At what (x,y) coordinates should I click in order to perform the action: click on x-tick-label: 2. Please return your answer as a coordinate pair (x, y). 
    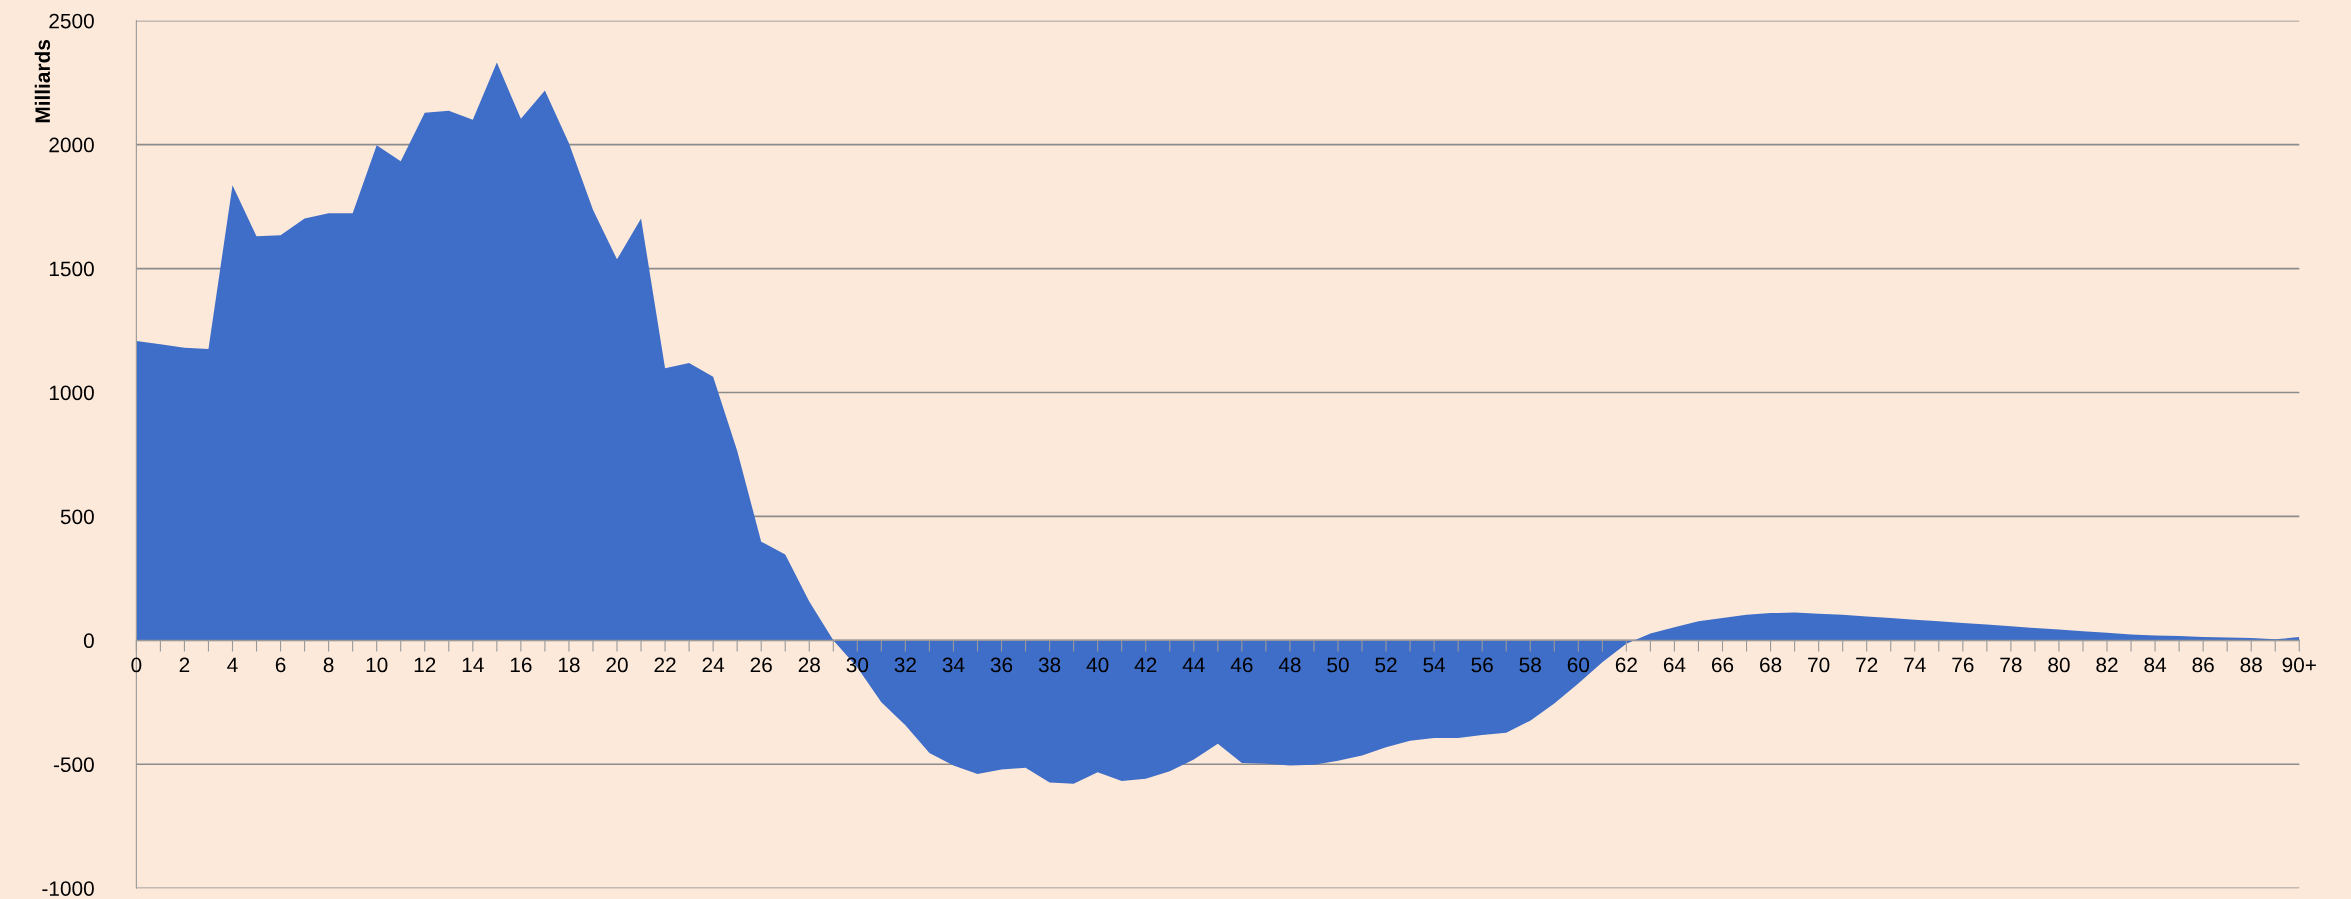
    Looking at the image, I should click on (184, 665).